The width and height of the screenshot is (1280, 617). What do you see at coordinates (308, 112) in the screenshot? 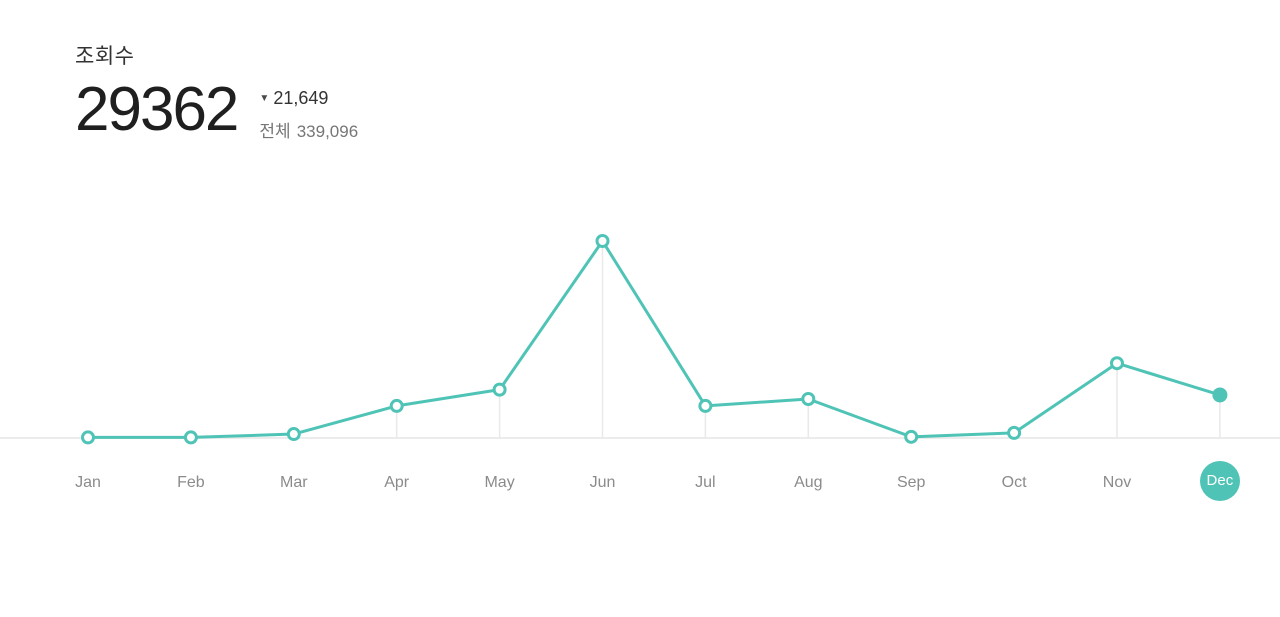
I see `metric-sub-block: ▼ 21,649 전체 339,096` at bounding box center [308, 112].